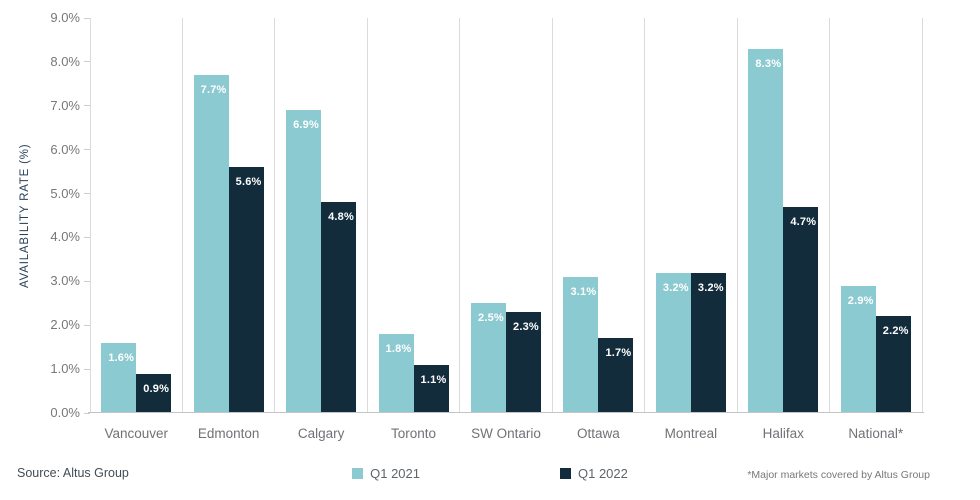 Image resolution: width=980 pixels, height=500 pixels. What do you see at coordinates (491, 318) in the screenshot?
I see `bar-value-label: 2.5%` at bounding box center [491, 318].